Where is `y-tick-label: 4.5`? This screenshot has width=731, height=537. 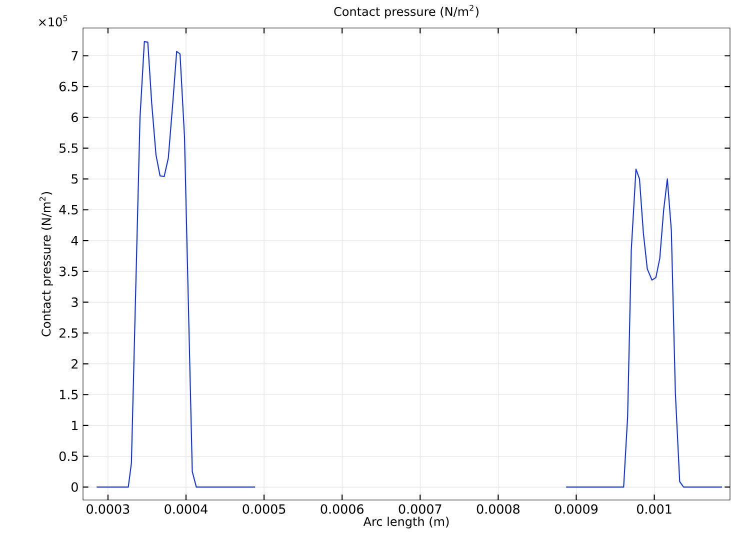
y-tick-label: 4.5 is located at coordinates (68, 209).